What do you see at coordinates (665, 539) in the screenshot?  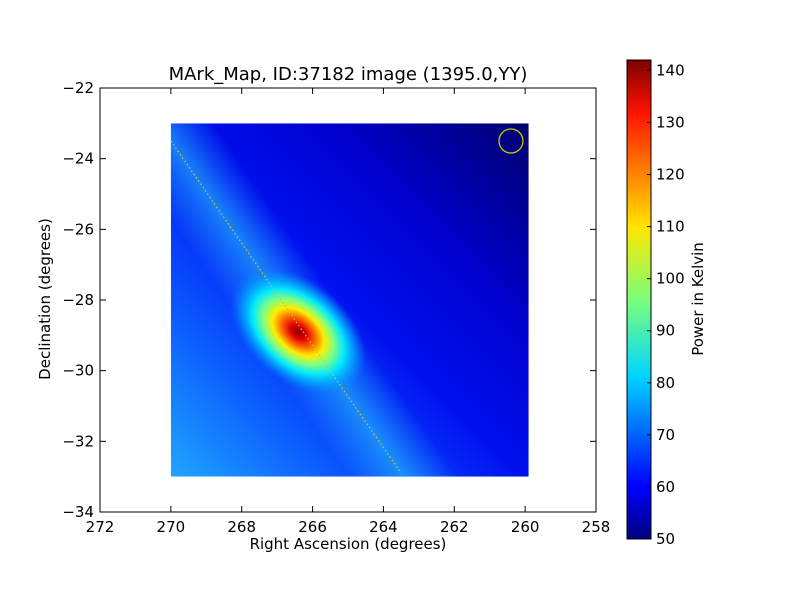 I see `colorbar-tick-label: 50` at bounding box center [665, 539].